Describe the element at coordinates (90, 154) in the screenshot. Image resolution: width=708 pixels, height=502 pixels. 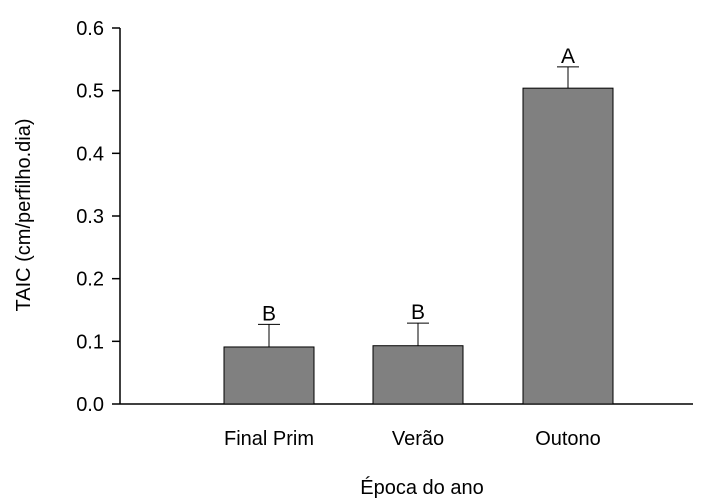
I see `y-tick-label: 0.4` at that location.